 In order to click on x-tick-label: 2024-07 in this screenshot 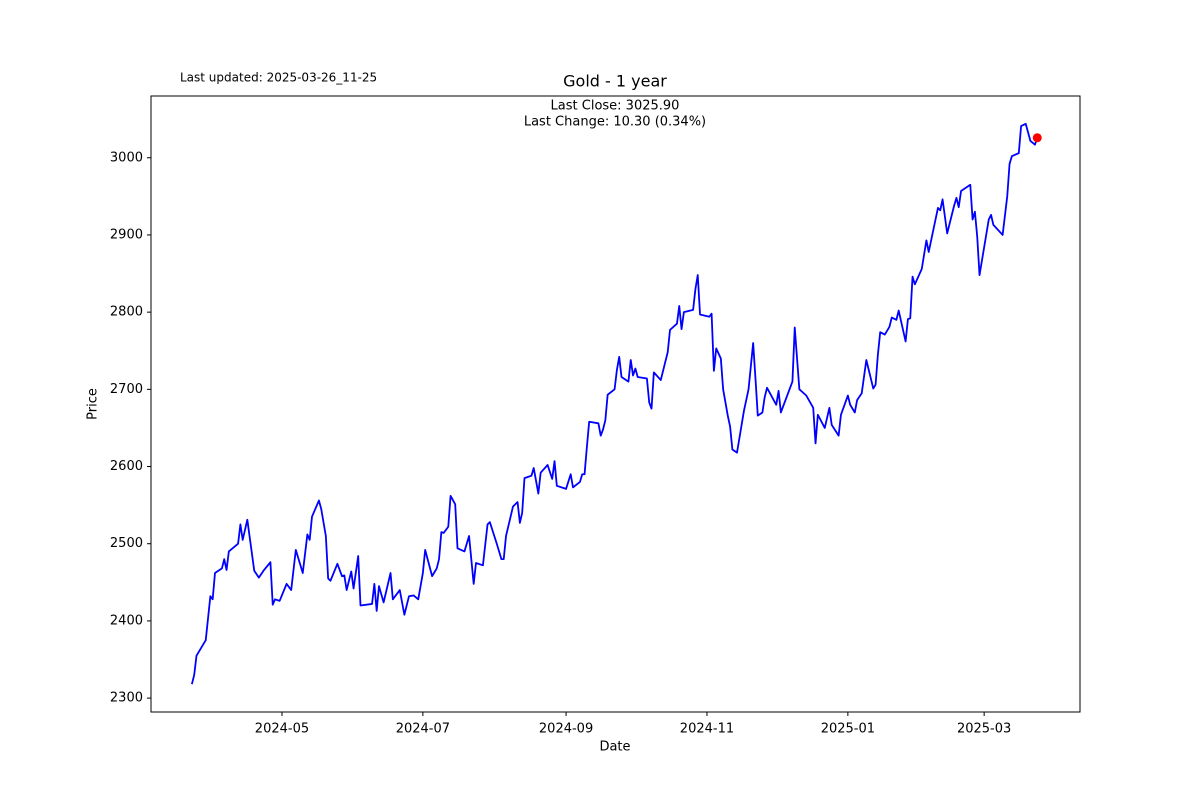, I will do `click(423, 729)`.